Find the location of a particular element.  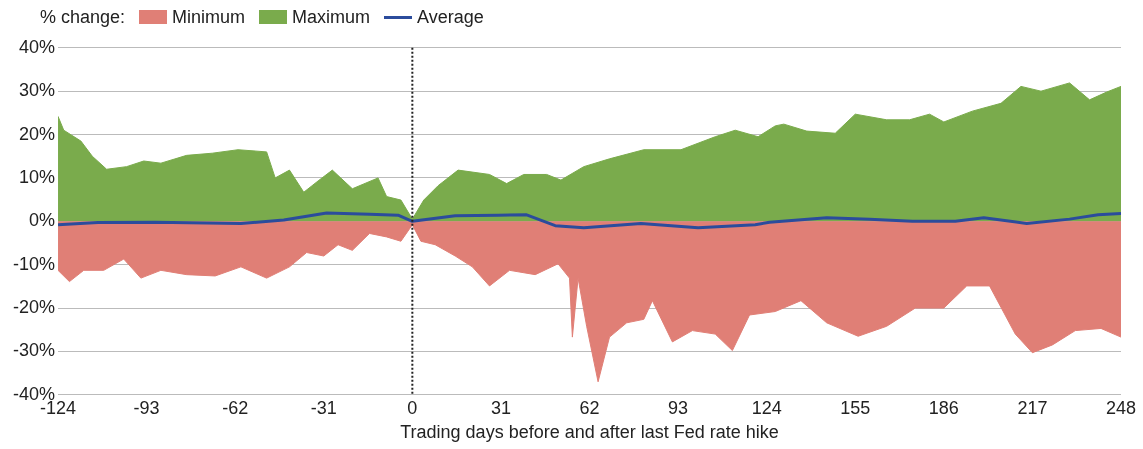

legend-title: % change: is located at coordinates (83, 17).